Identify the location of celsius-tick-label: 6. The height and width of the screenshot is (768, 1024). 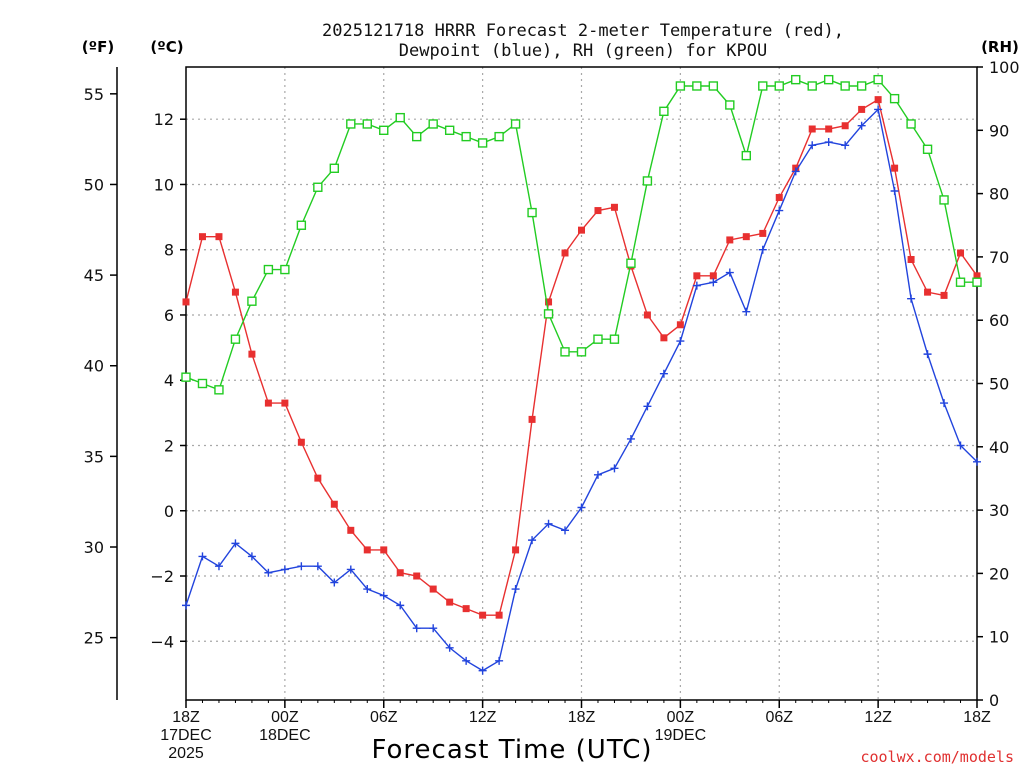
(169, 315).